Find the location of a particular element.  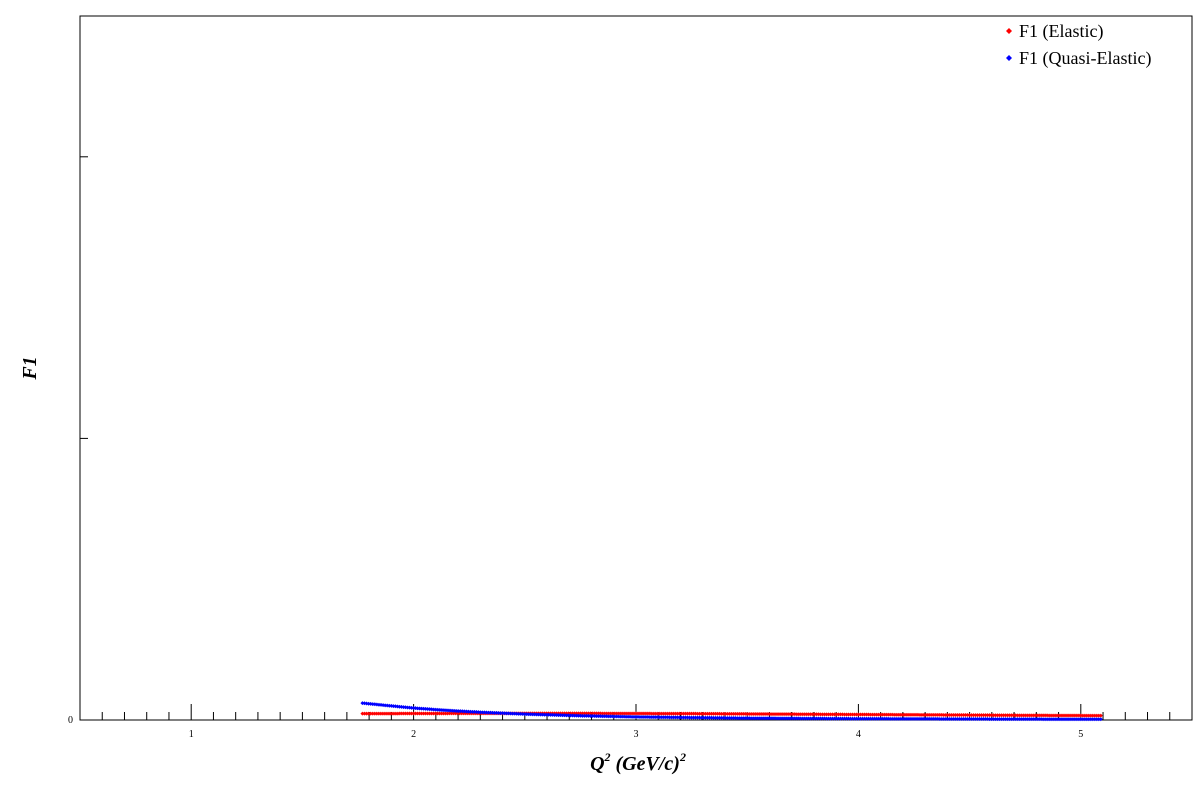

legend-item-elastic: F1 (Elastic) is located at coordinates (1054, 31).